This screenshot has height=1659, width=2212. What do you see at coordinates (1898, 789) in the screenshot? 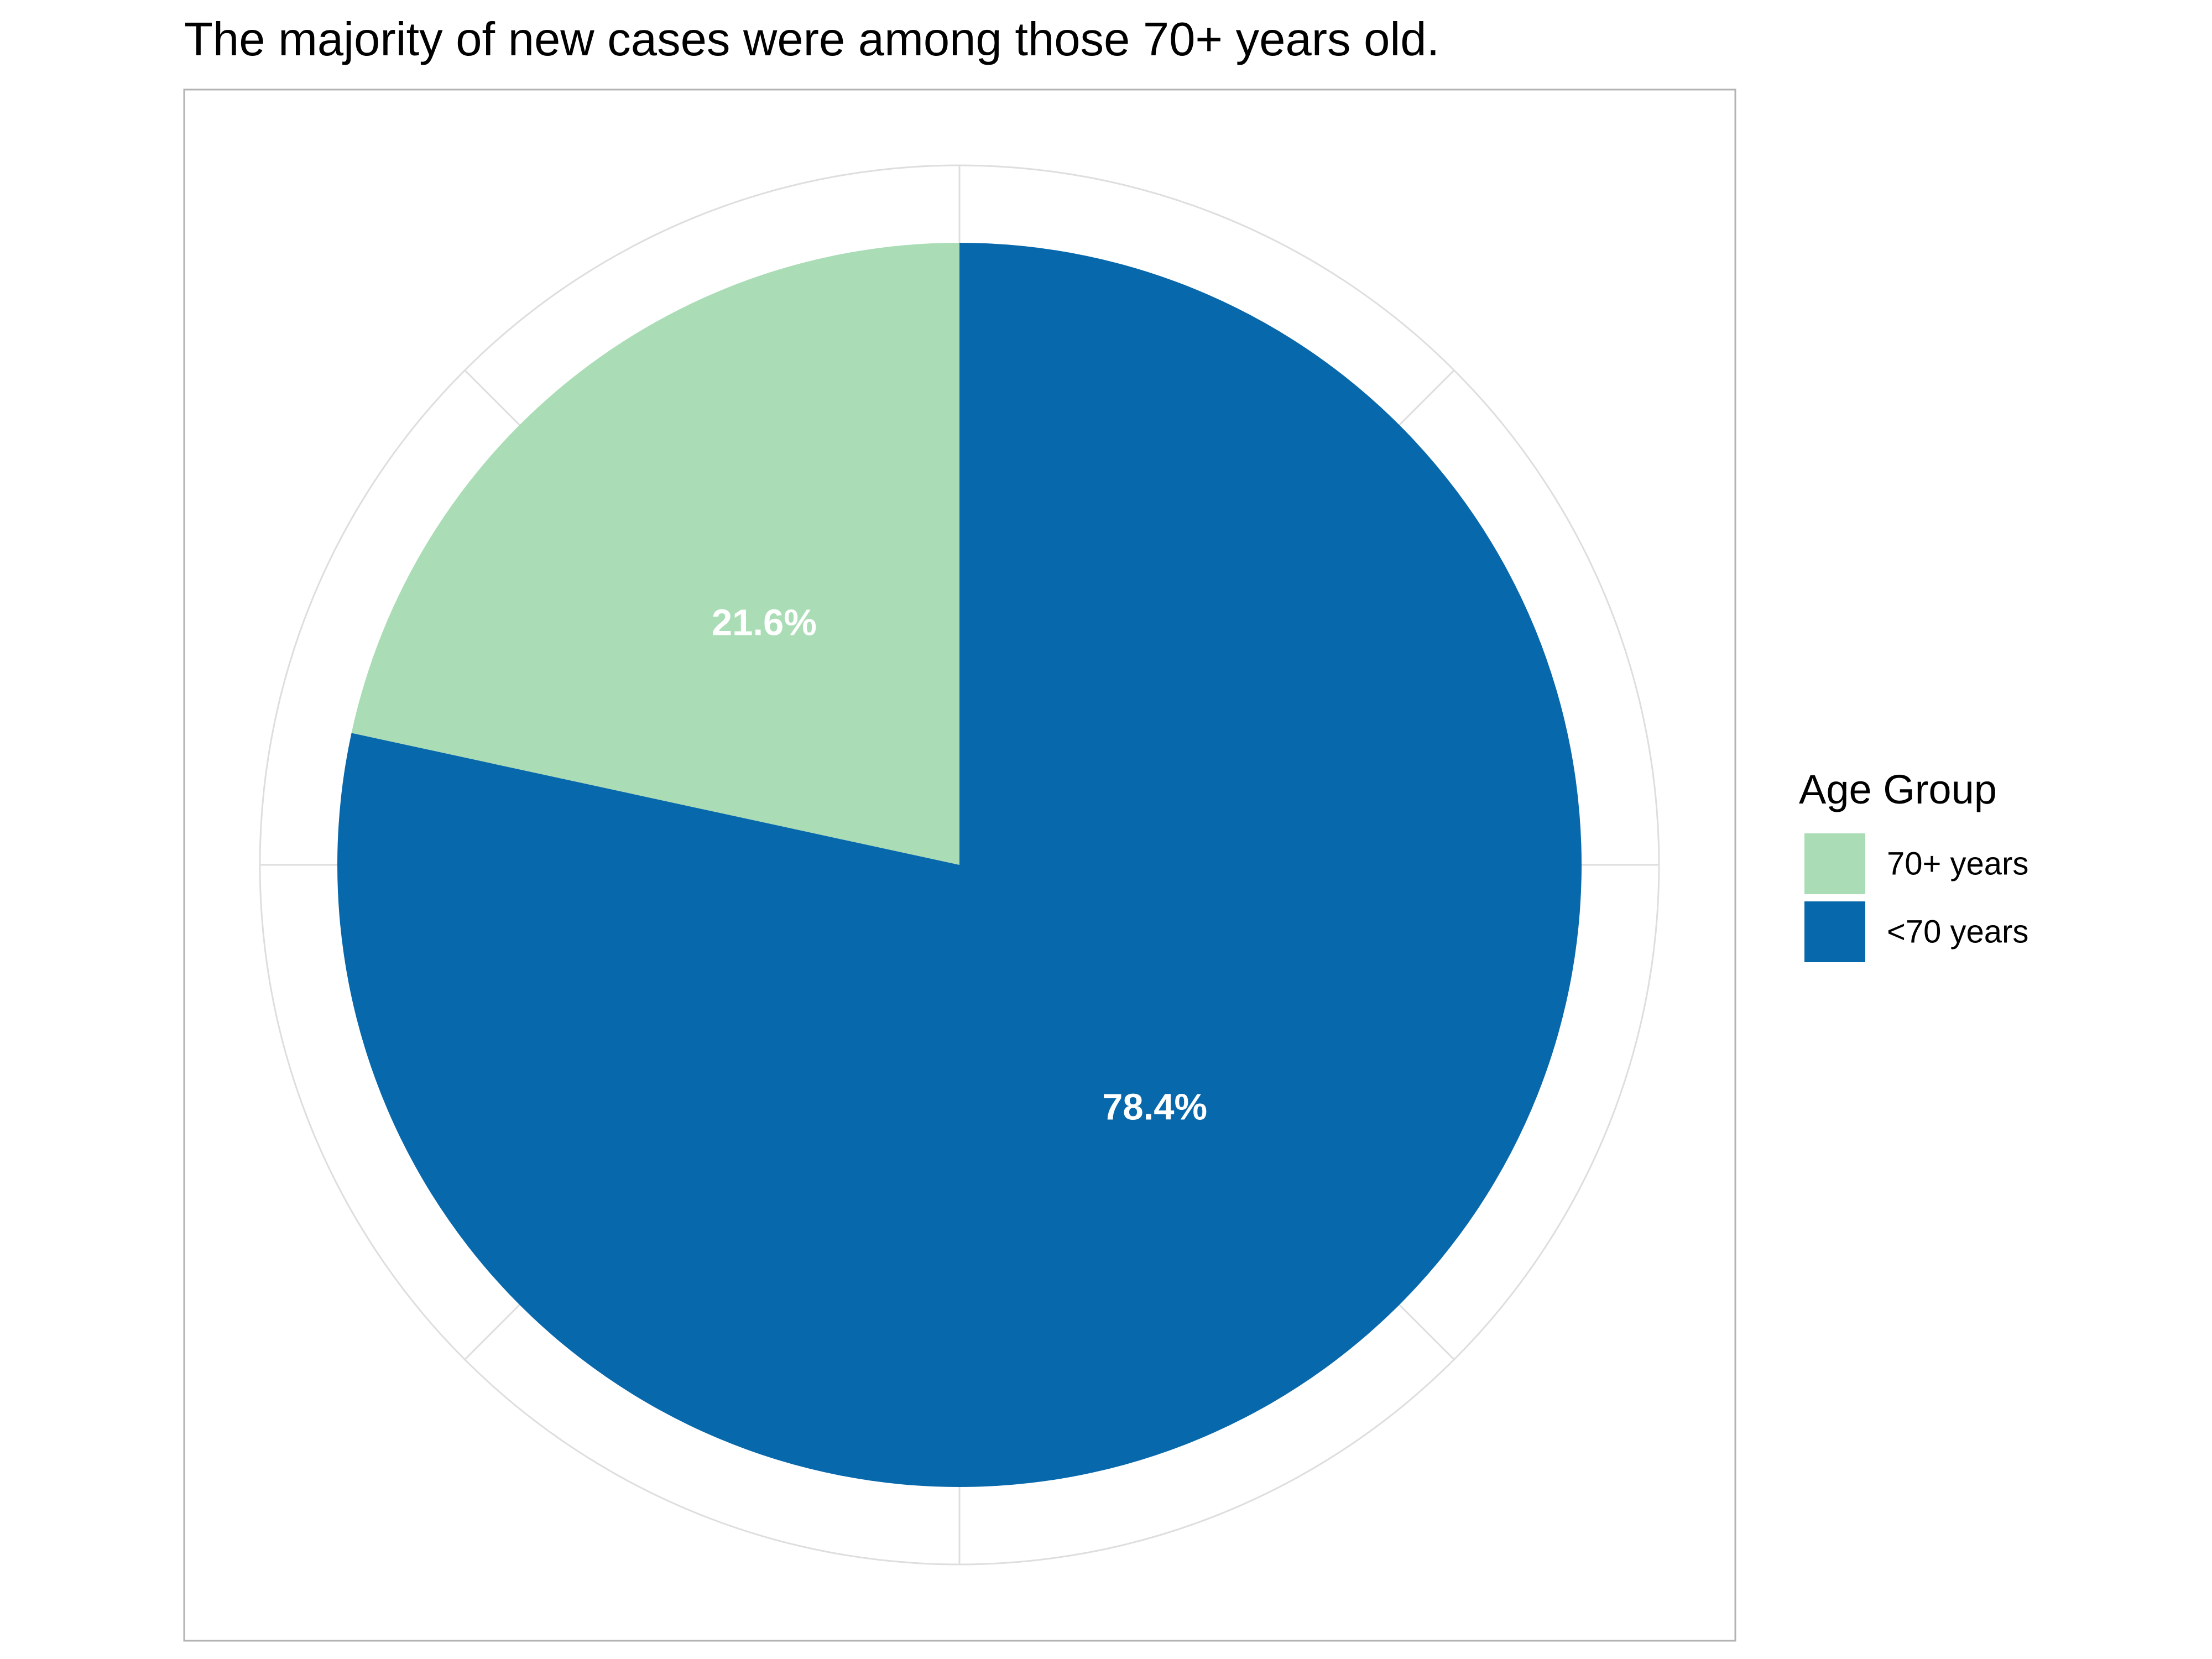
I see `legend-title: Age Group` at bounding box center [1898, 789].